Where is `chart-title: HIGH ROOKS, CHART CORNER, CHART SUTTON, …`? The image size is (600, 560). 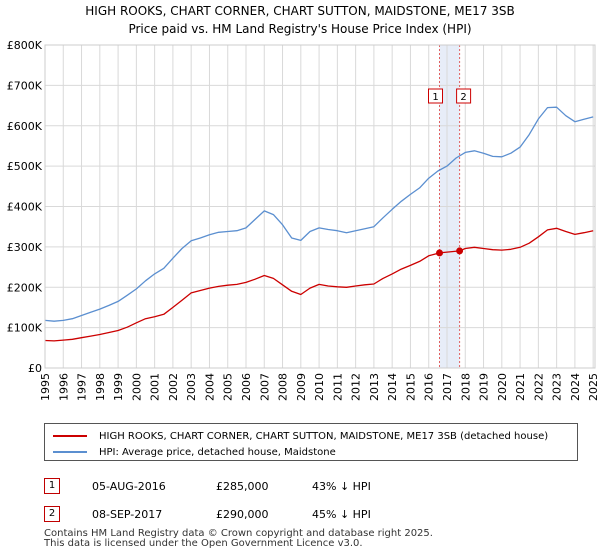 chart-title: HIGH ROOKS, CHART CORNER, CHART SUTTON, … is located at coordinates (300, 11).